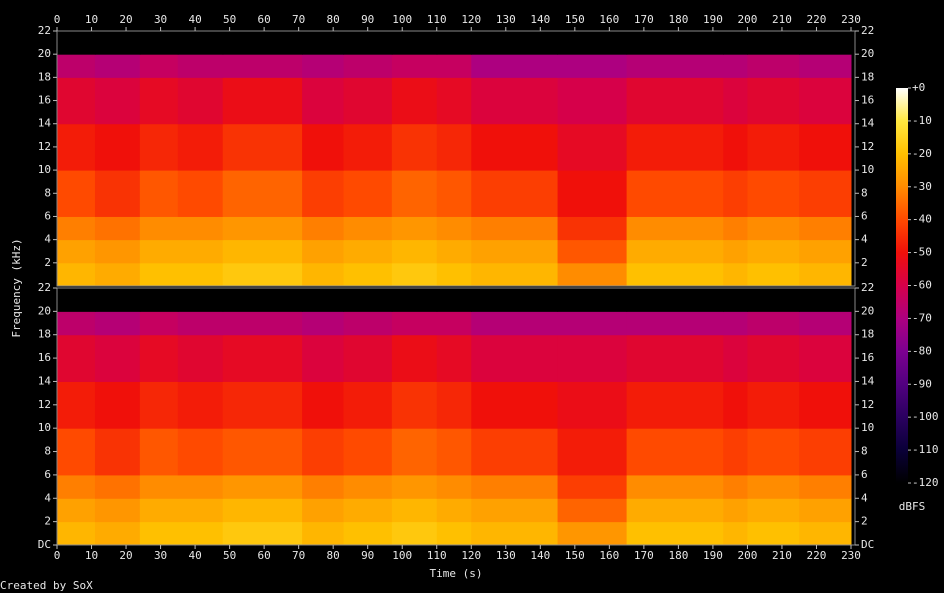 This screenshot has width=944, height=593. What do you see at coordinates (125, 19) in the screenshot?
I see `x-tick-label: 20` at bounding box center [125, 19].